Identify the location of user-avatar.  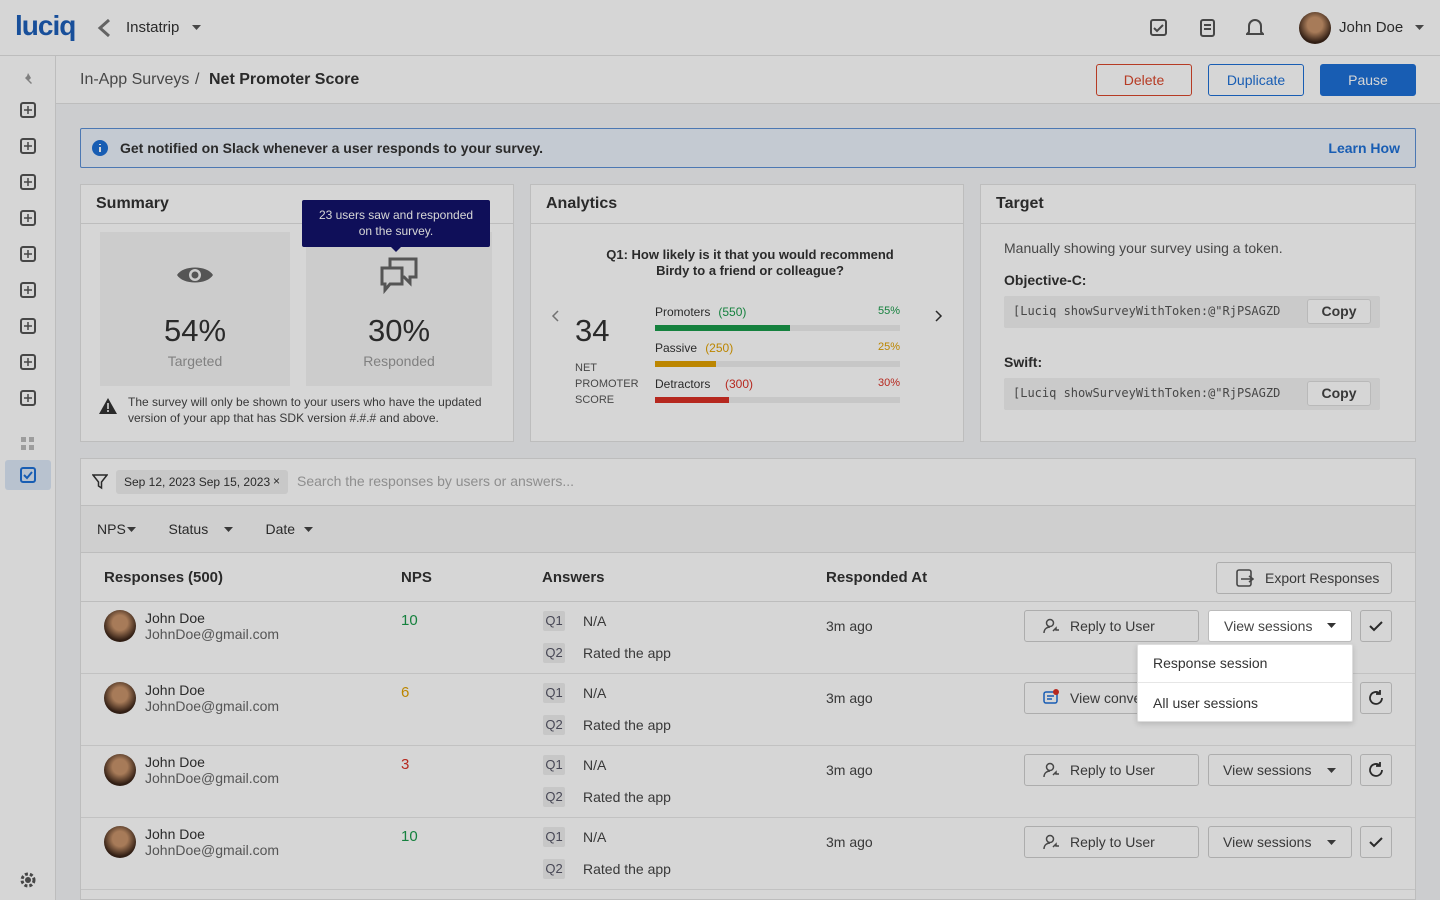
(1315, 28).